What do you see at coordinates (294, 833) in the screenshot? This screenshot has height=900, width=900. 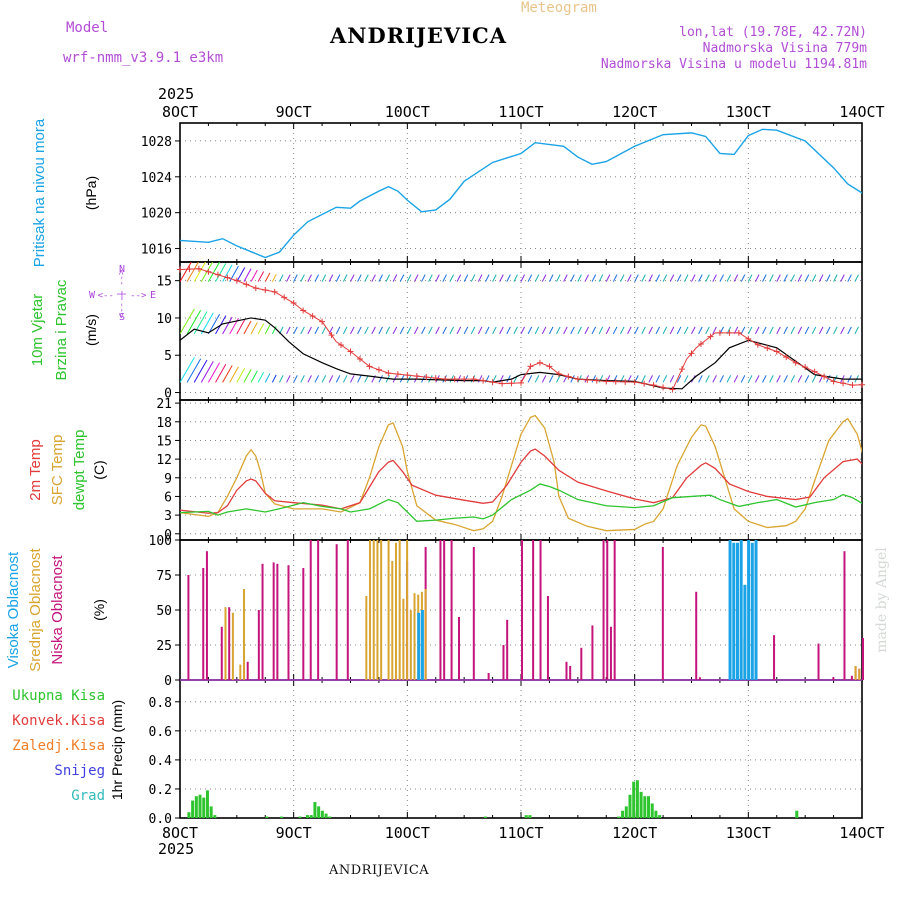 I see `x-tick-label-bottom: 9OCT` at bounding box center [294, 833].